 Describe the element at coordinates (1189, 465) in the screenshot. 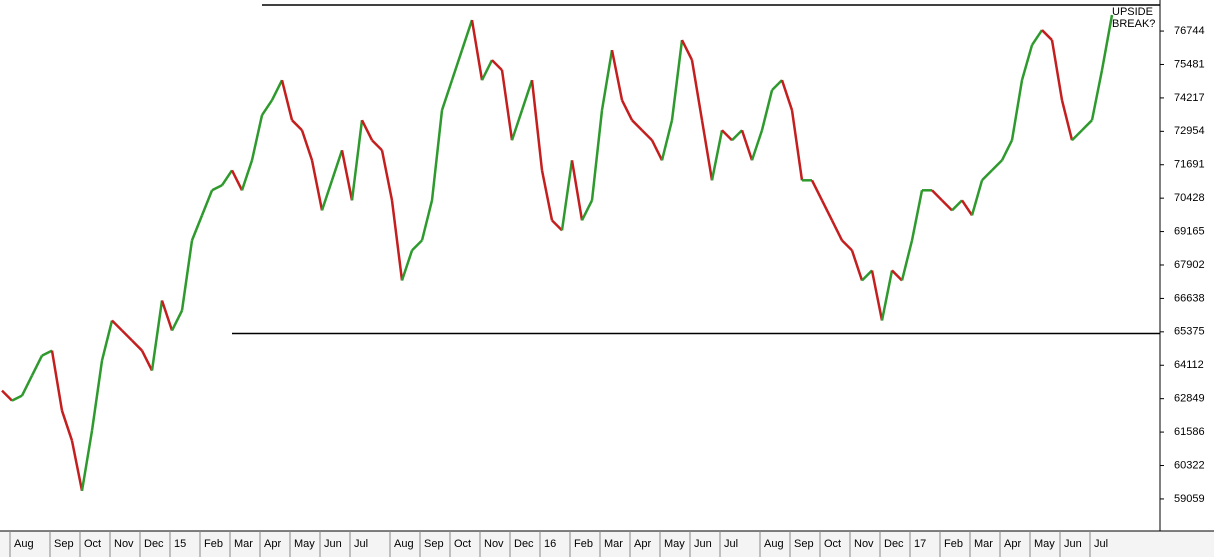

I see `y-tick-label: 60322` at that location.